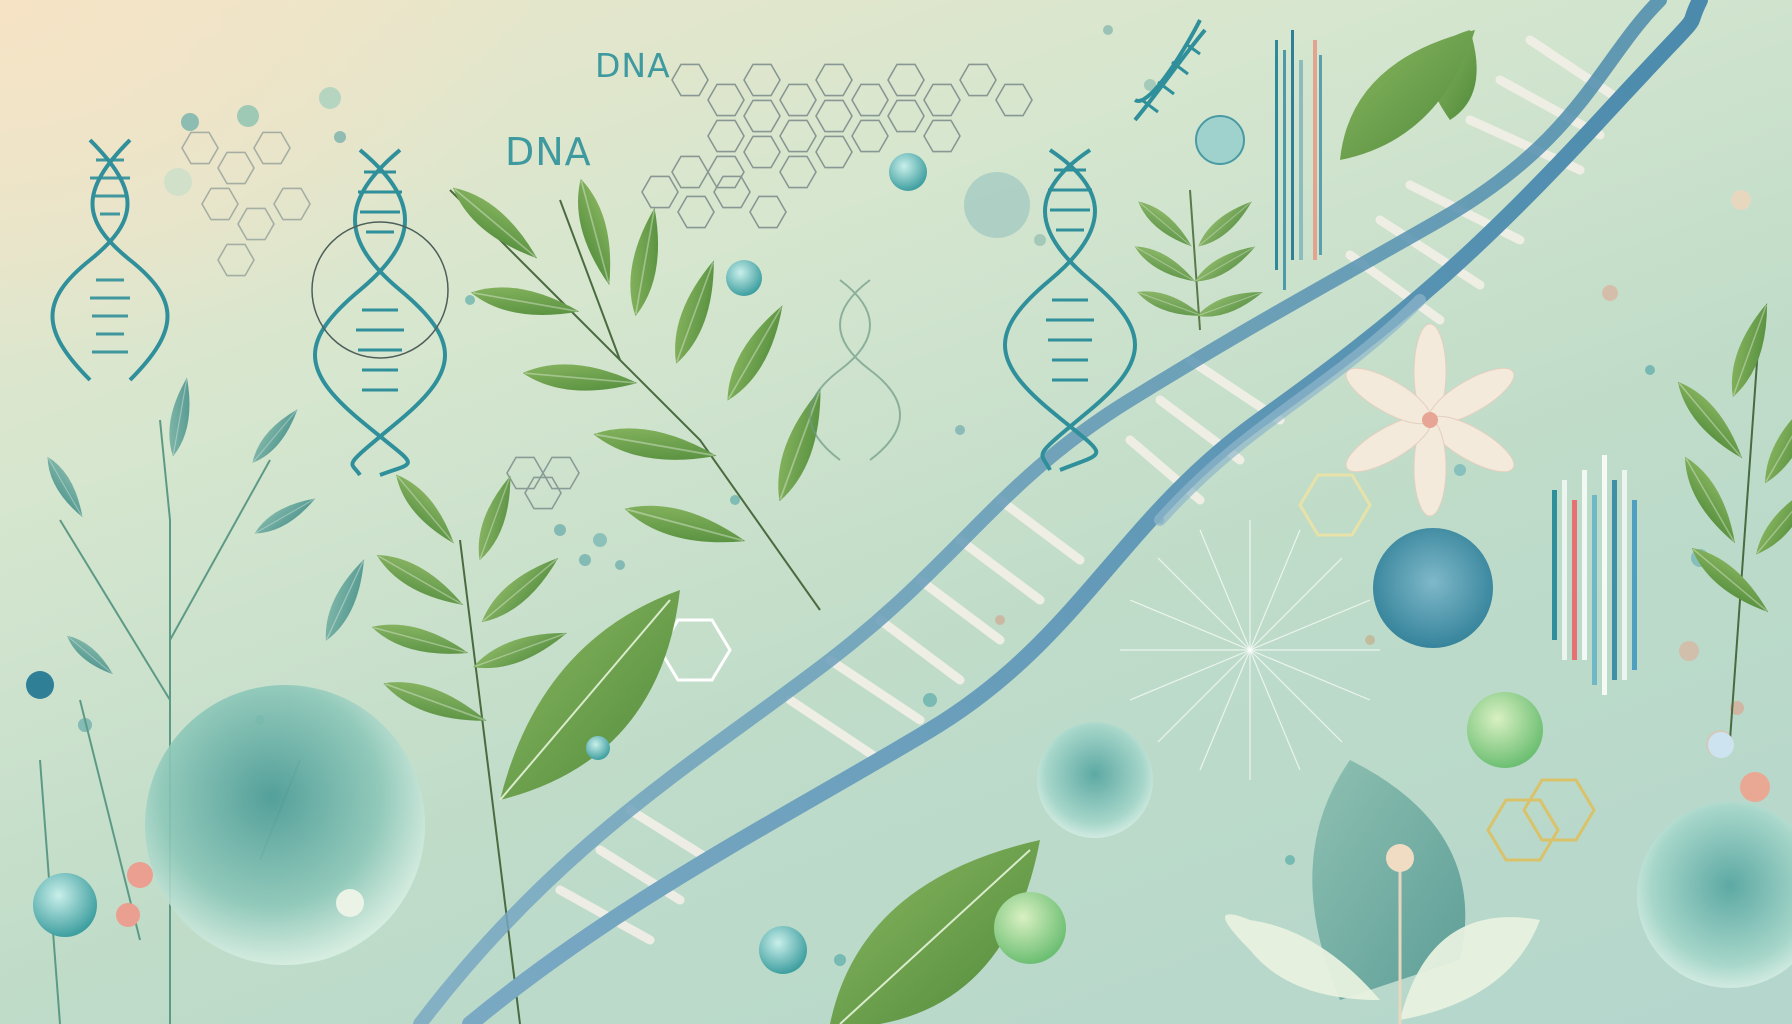 This screenshot has height=1024, width=1792. Describe the element at coordinates (1198, 260) in the screenshot. I see `fern-branch-upper-right` at that location.